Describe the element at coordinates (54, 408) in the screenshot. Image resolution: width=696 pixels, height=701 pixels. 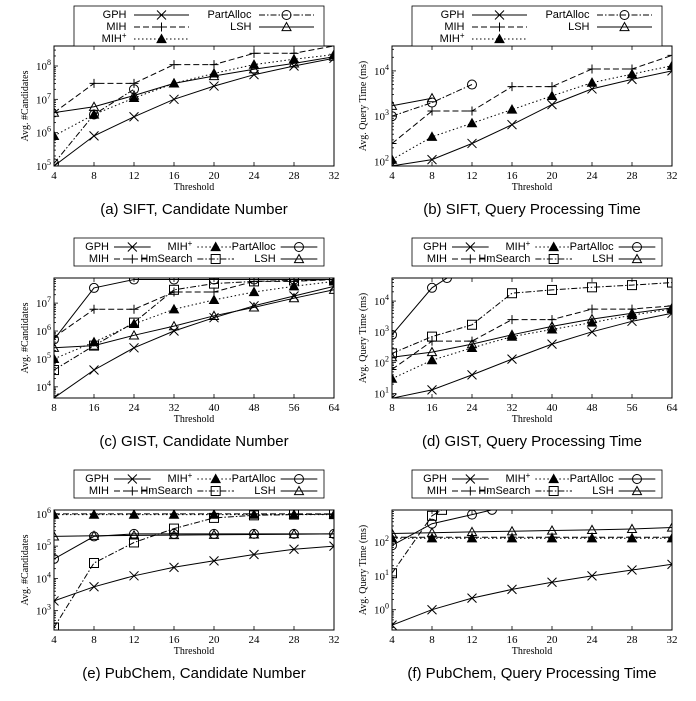
I see `x-tick-label: 8` at that location.